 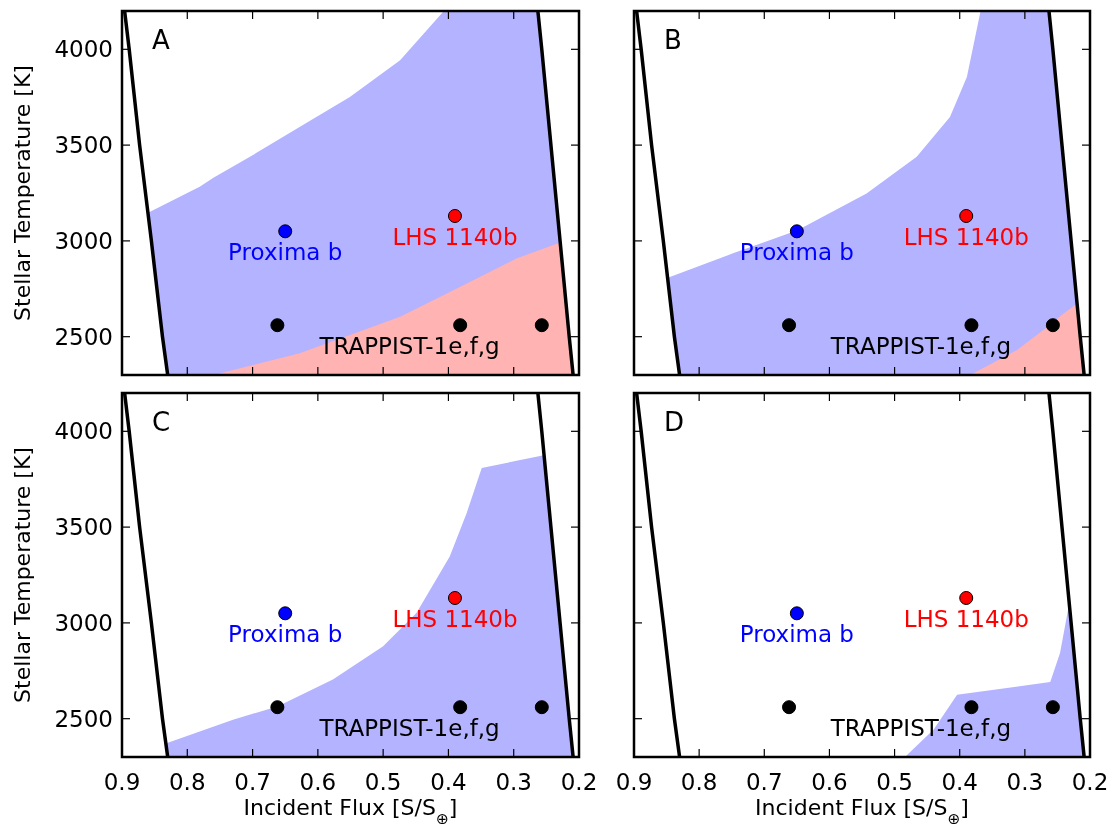 What do you see at coordinates (674, 422) in the screenshot?
I see `text: D` at bounding box center [674, 422].